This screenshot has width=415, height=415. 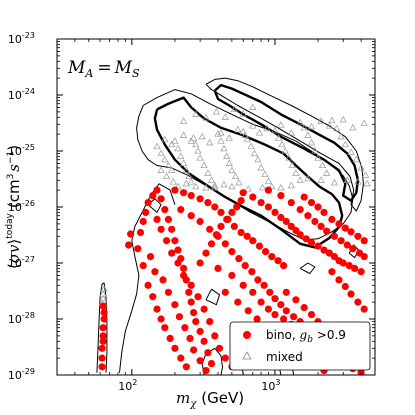 I want to click on y-tick-label: 10-26, so click(x=21, y=206).